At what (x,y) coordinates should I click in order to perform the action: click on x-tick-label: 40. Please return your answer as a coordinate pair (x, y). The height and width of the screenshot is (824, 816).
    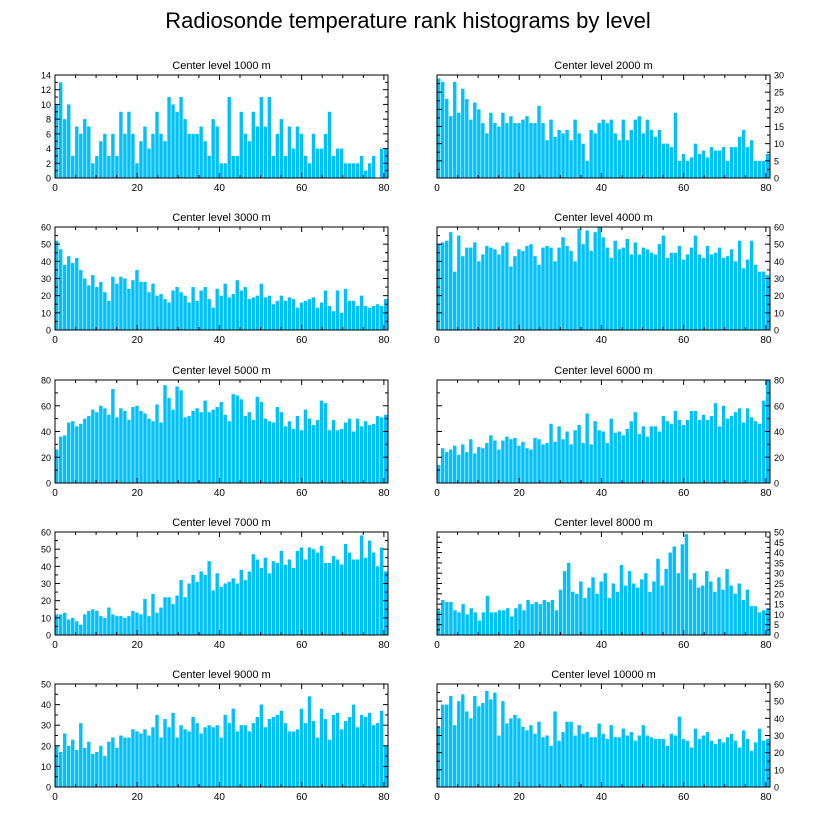
    Looking at the image, I should click on (602, 645).